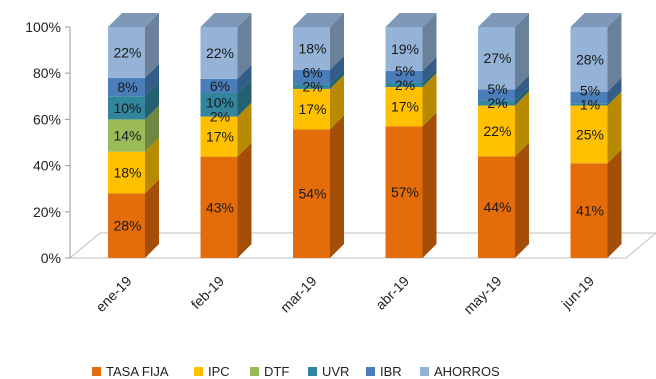 Image resolution: width=656 pixels, height=379 pixels. I want to click on data-label-ipc: 25%, so click(590, 134).